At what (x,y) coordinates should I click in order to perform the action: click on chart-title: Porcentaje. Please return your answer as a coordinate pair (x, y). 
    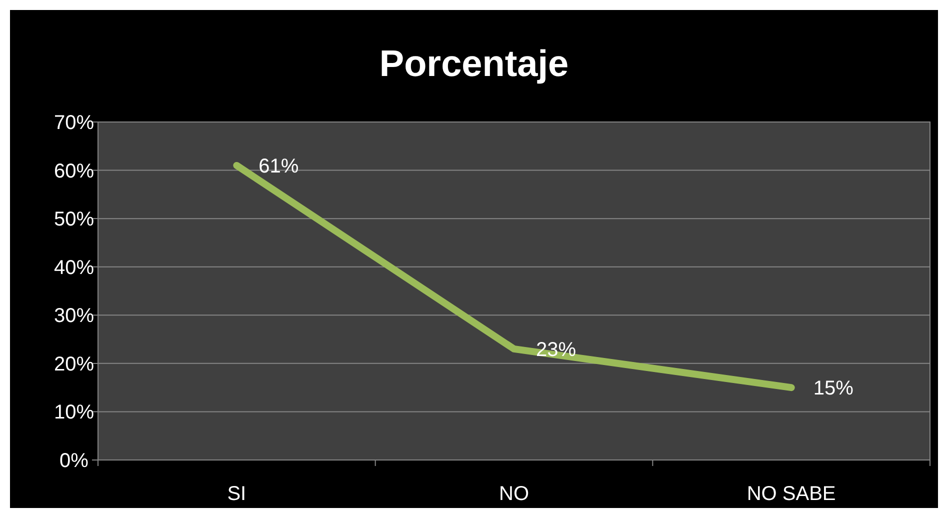
    Looking at the image, I should click on (474, 63).